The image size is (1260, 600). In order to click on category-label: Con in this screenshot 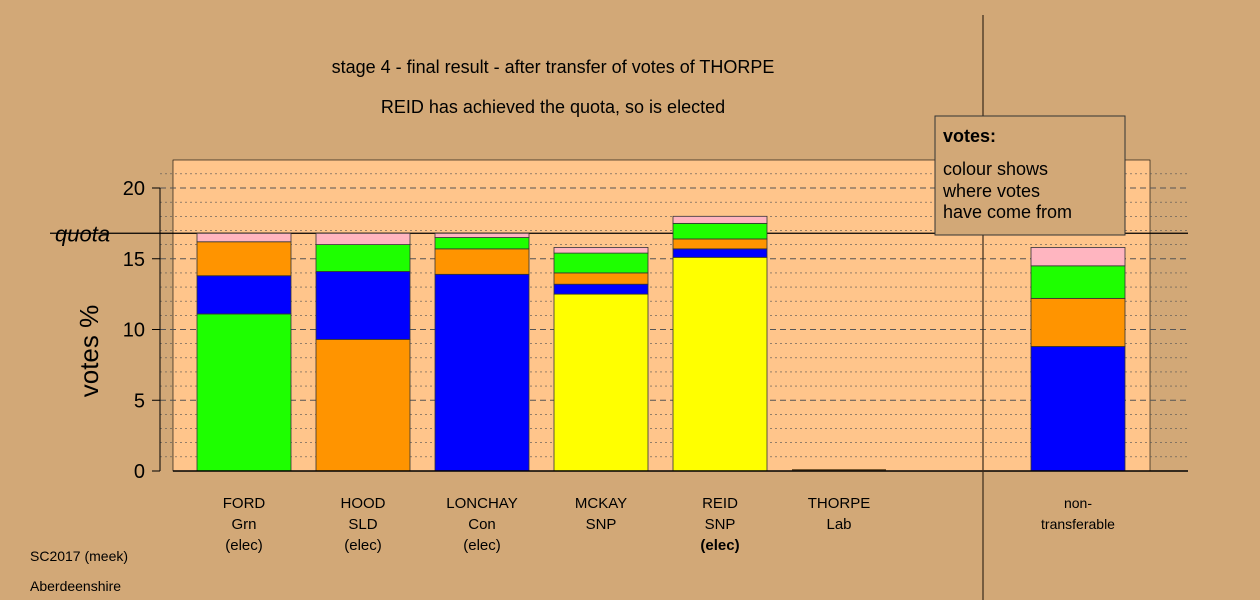, I will do `click(482, 524)`.